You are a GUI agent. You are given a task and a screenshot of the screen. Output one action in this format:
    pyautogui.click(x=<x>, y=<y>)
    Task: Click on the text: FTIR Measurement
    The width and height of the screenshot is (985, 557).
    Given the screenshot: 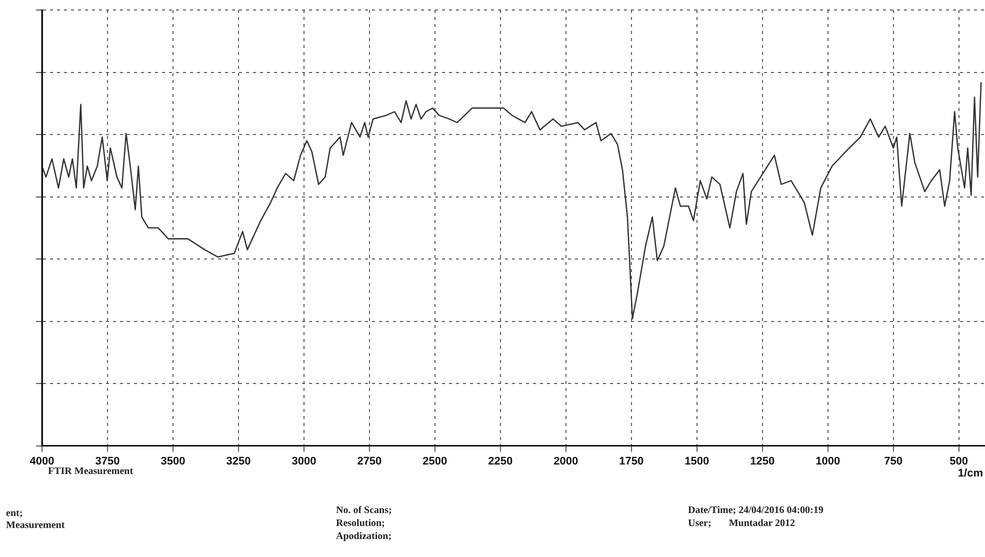 What is the action you would take?
    pyautogui.click(x=91, y=471)
    